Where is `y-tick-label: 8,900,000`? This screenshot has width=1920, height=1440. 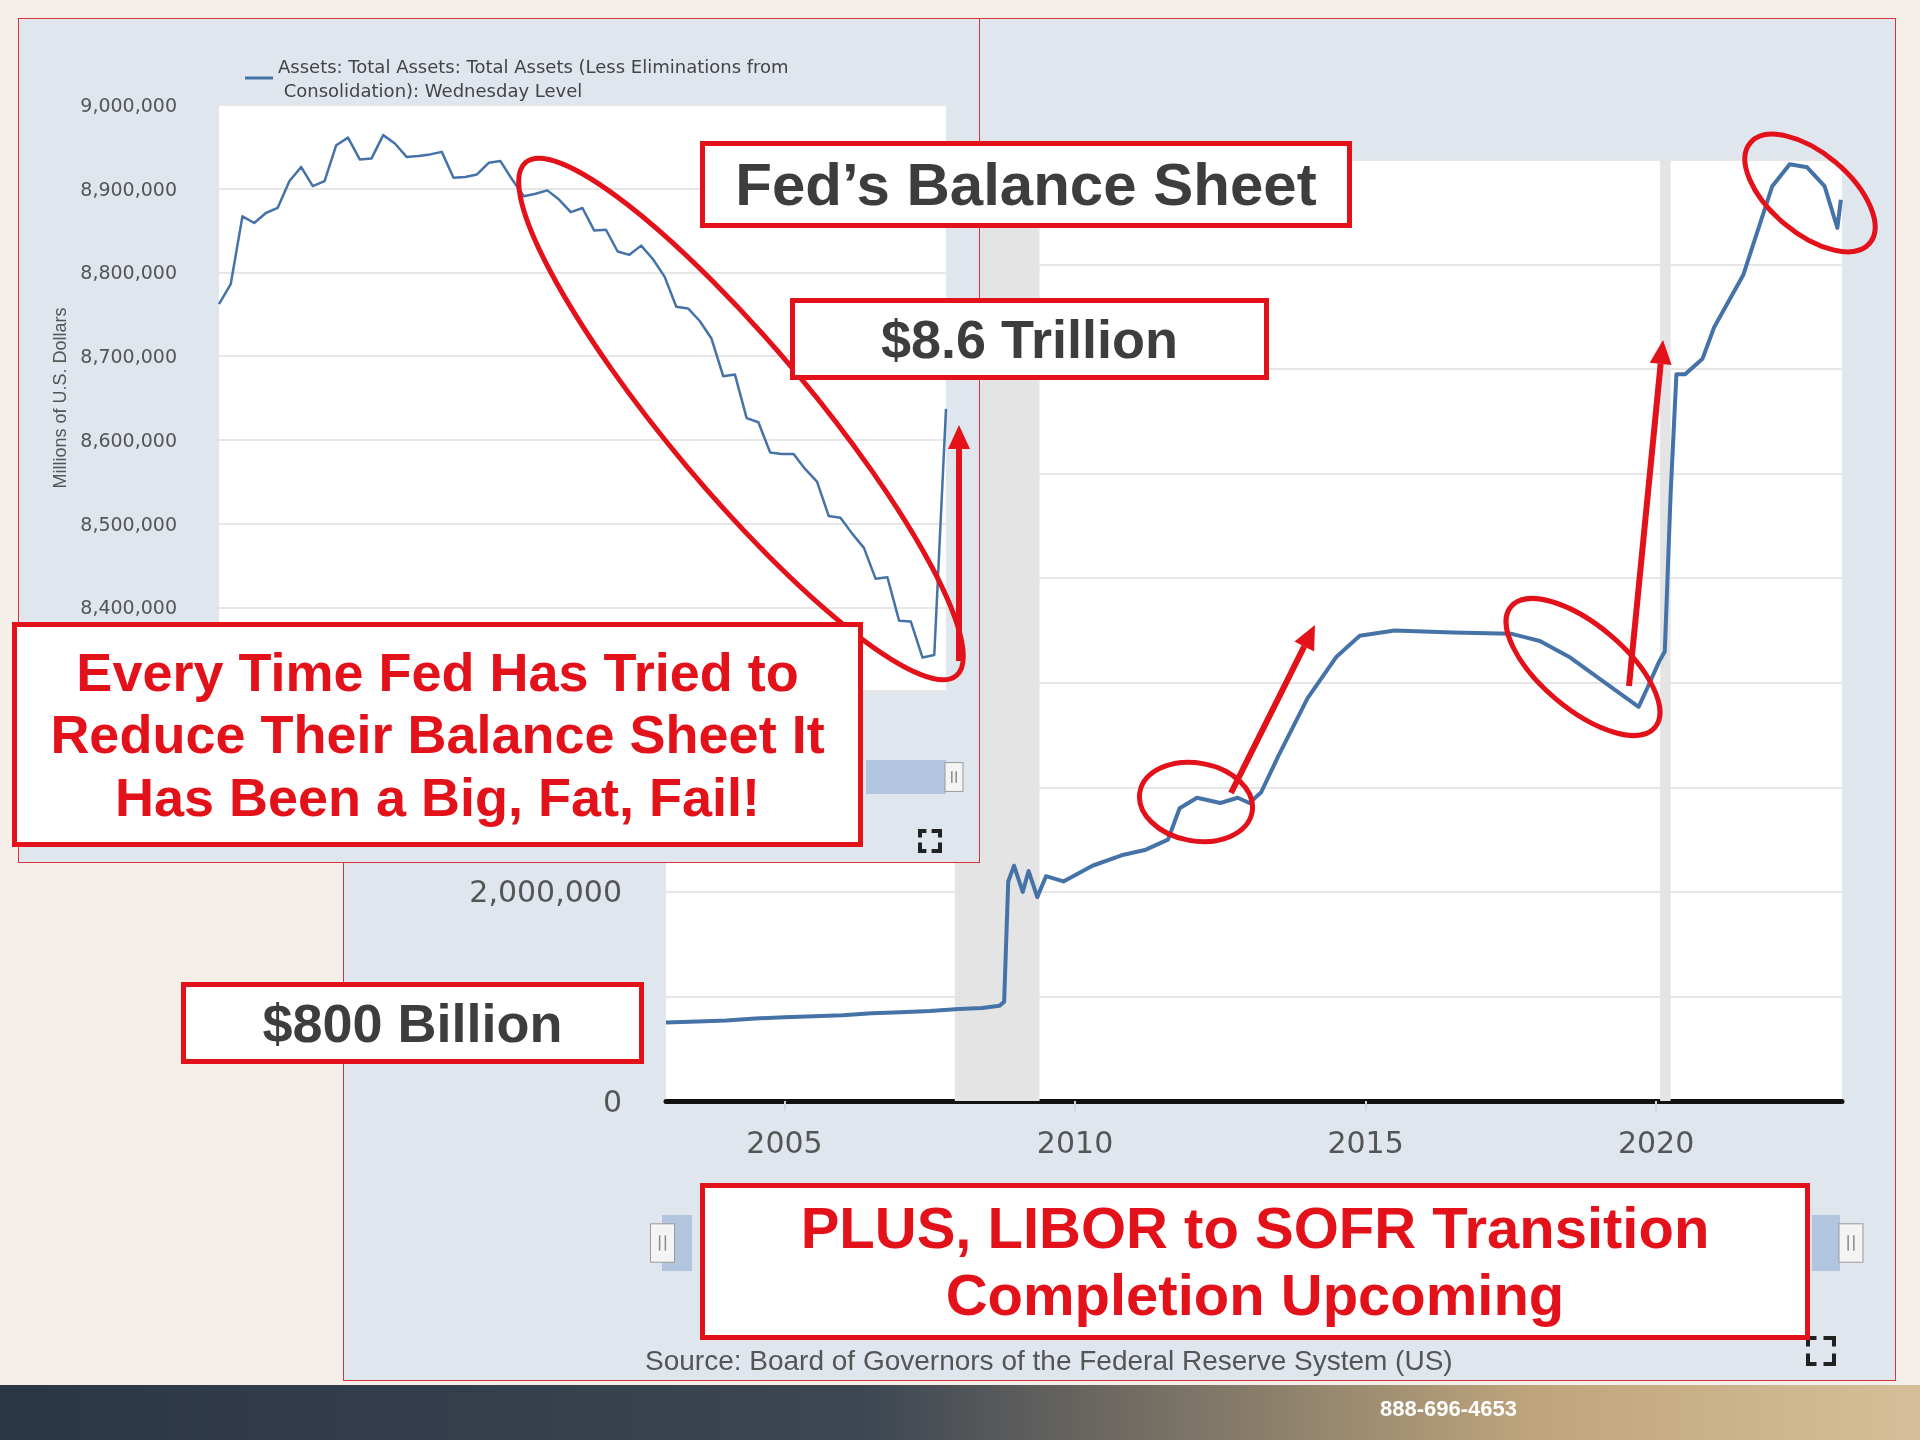 y-tick-label: 8,900,000 is located at coordinates (128, 188).